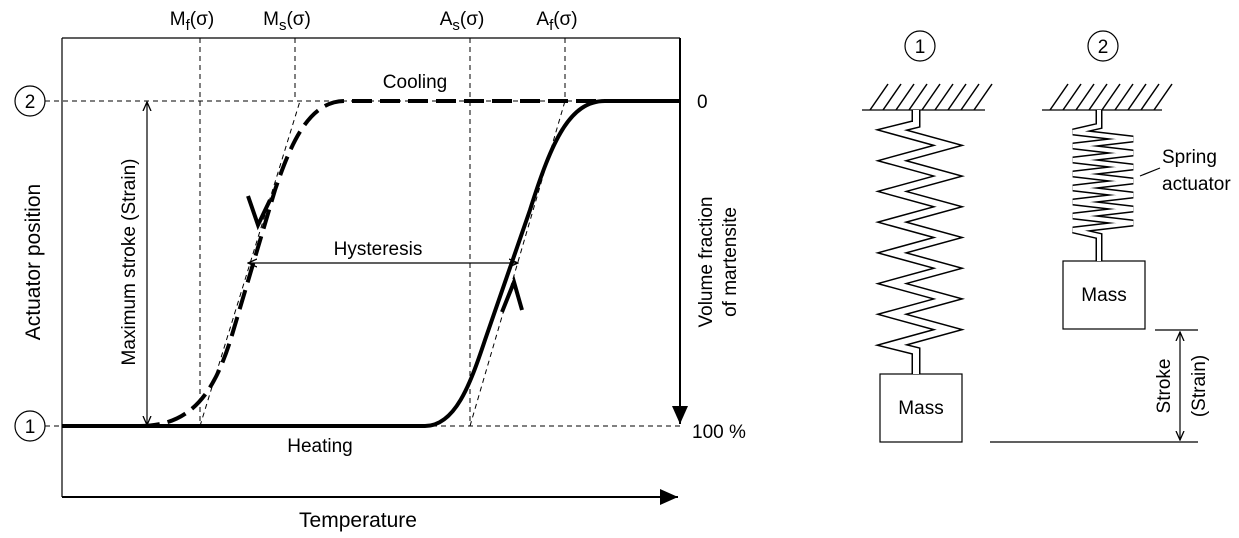  I want to click on heating-label: Heating, so click(320, 446).